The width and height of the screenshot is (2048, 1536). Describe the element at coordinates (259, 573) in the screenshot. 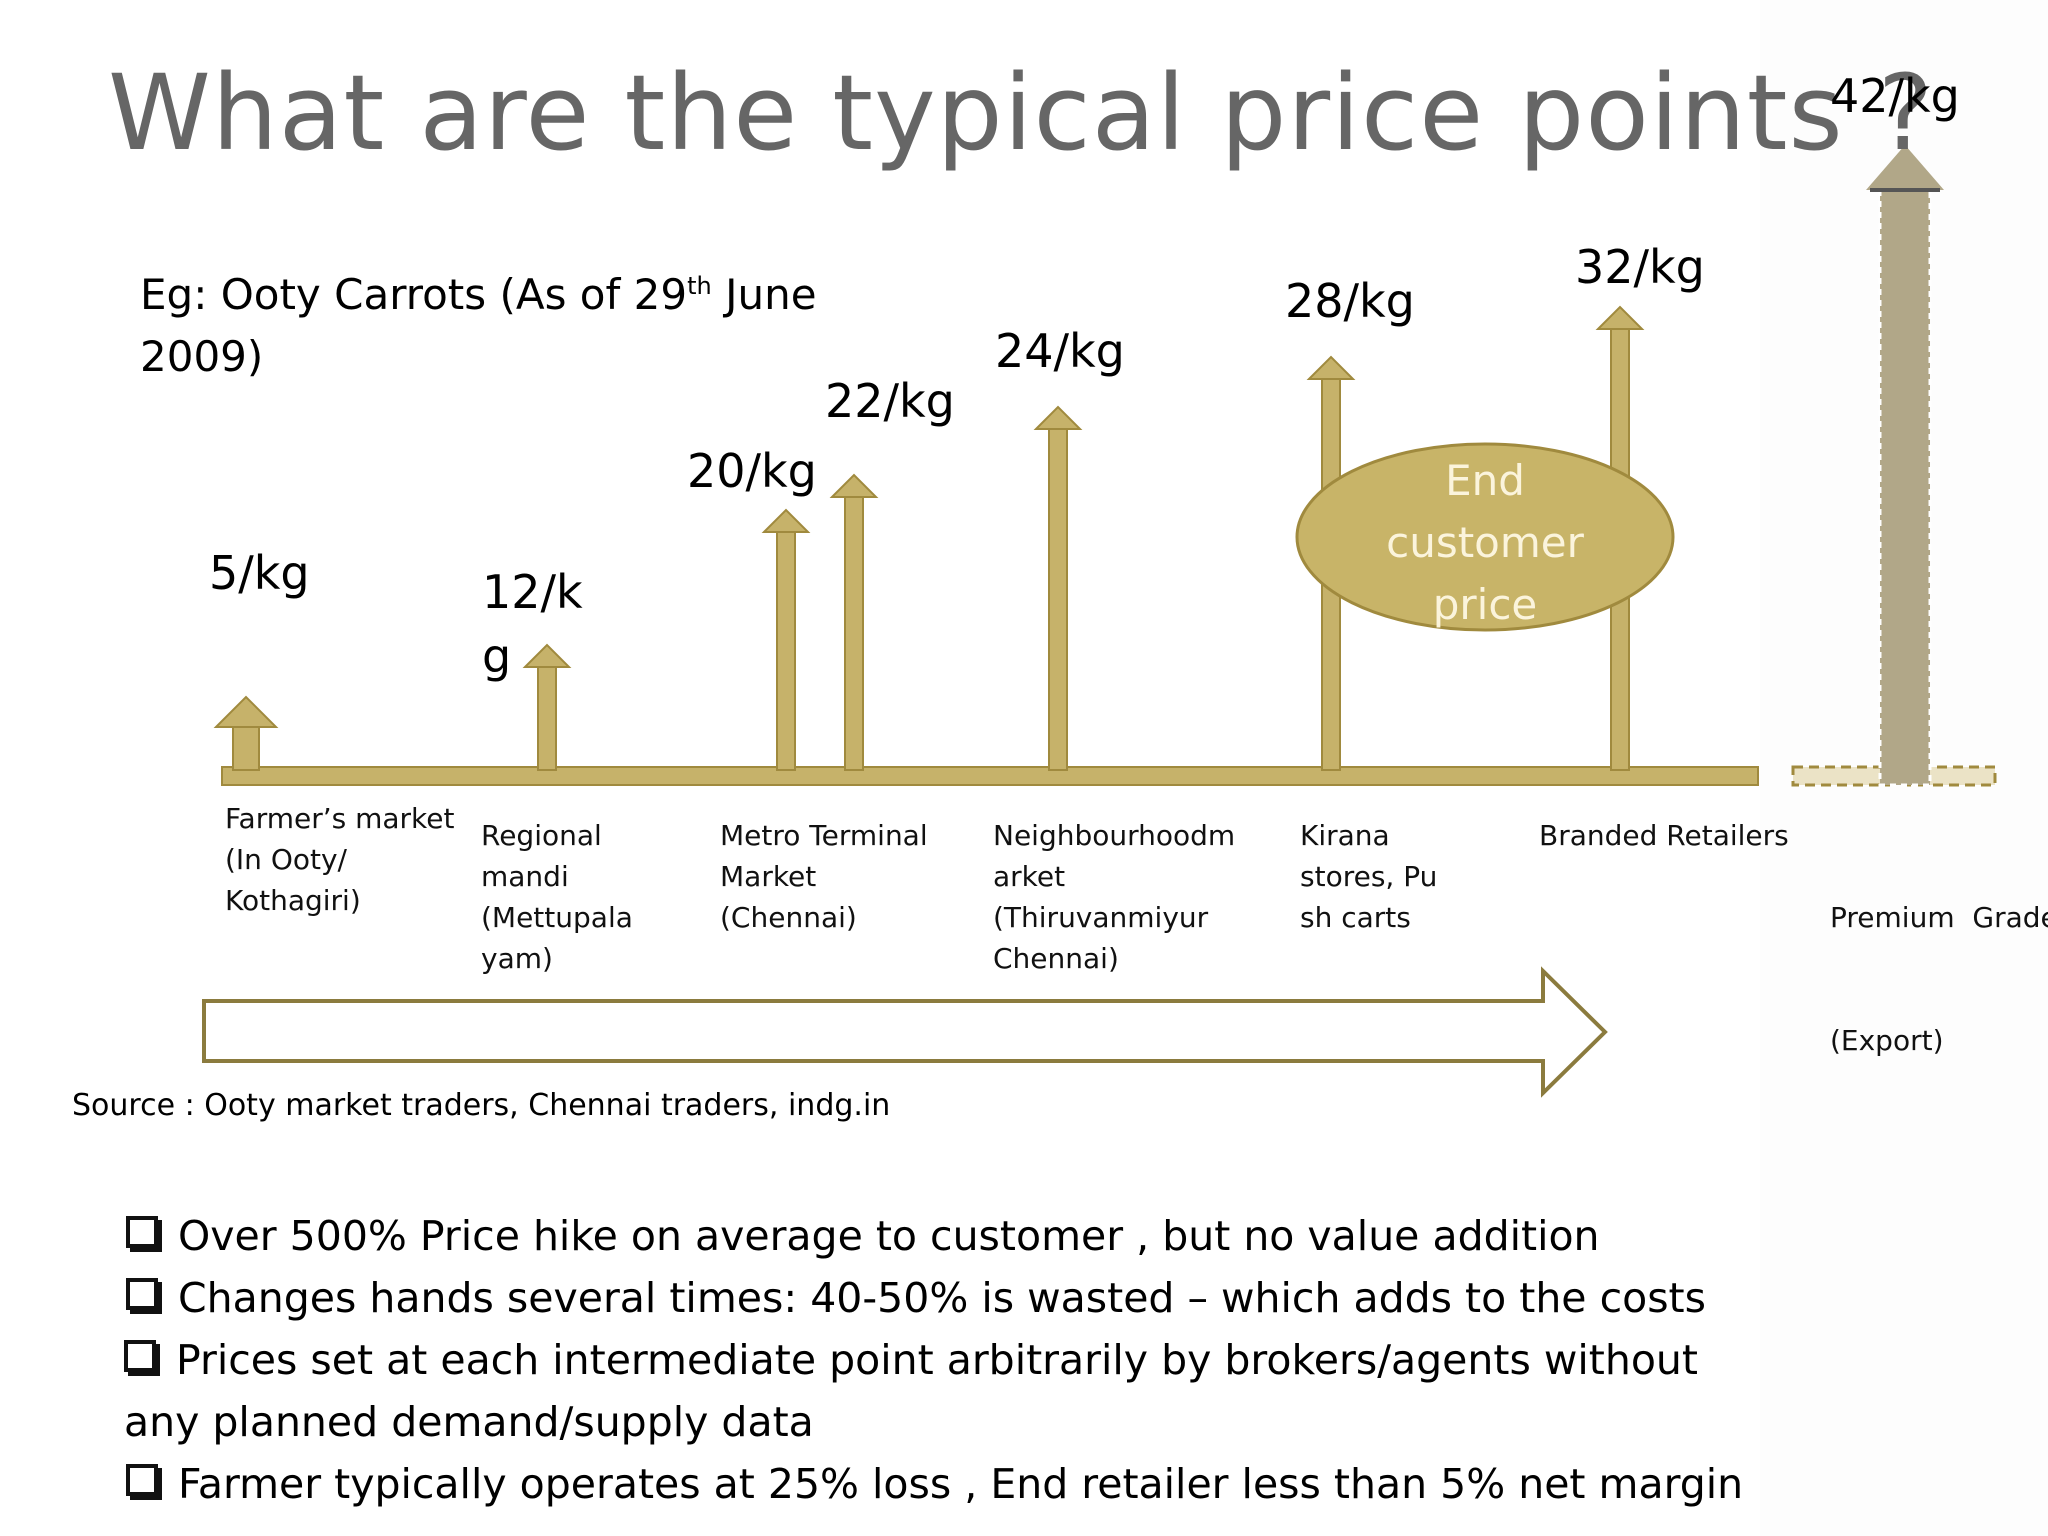

I see `price-label-farmers-market: 5/kg` at that location.